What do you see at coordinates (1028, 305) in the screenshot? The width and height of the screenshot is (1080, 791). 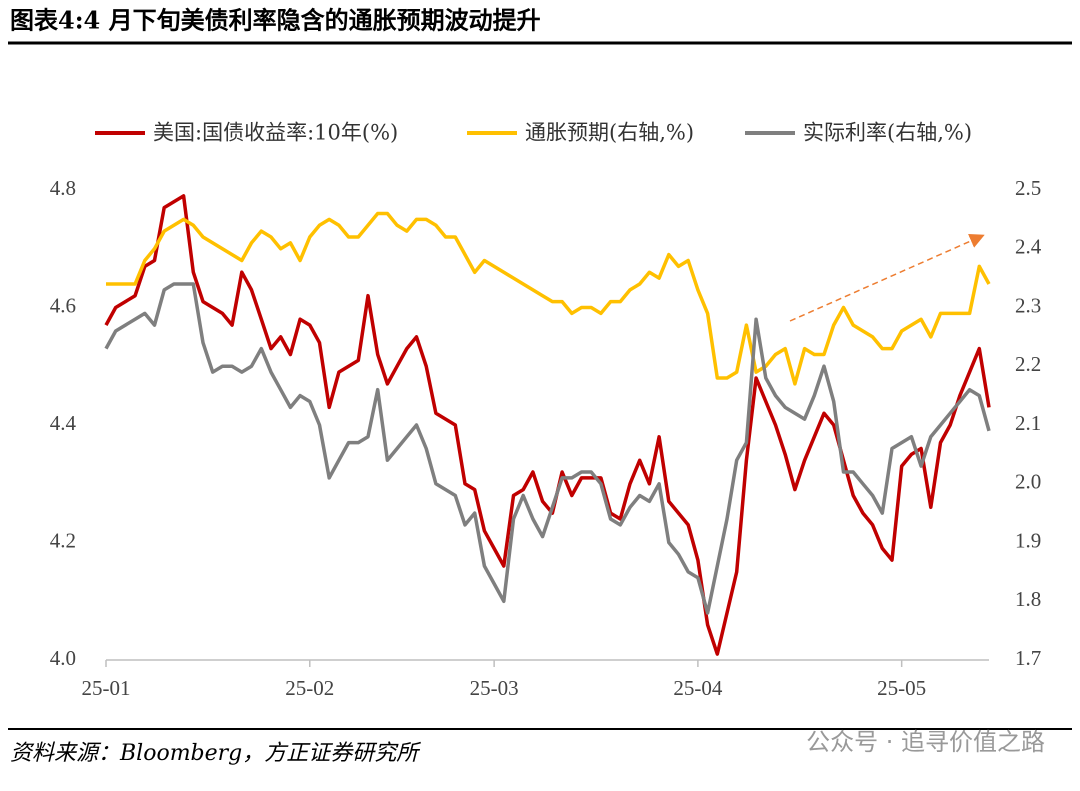 I see `y2-tick-label: 2.3` at bounding box center [1028, 305].